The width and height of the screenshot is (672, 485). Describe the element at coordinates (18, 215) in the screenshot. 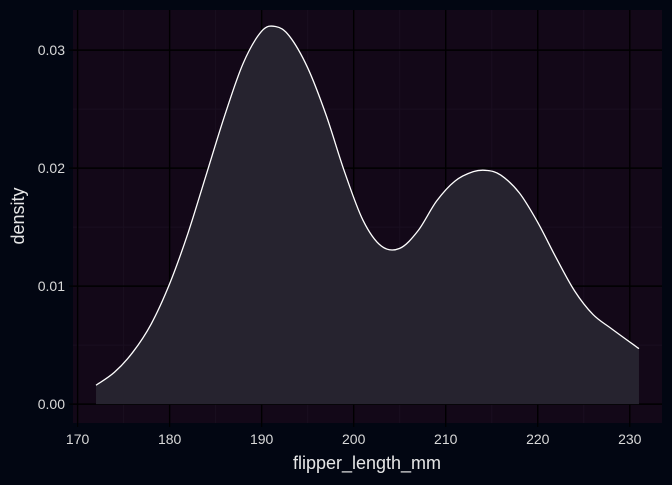

I see `y-axis-label: density` at that location.